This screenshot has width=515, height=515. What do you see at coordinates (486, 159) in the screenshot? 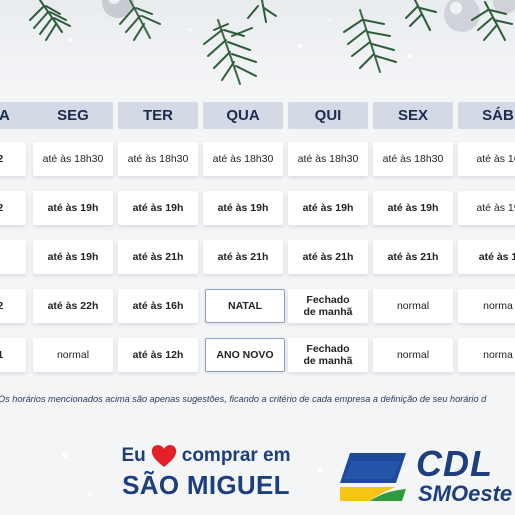
I see `table-cell: até às 16` at bounding box center [486, 159].